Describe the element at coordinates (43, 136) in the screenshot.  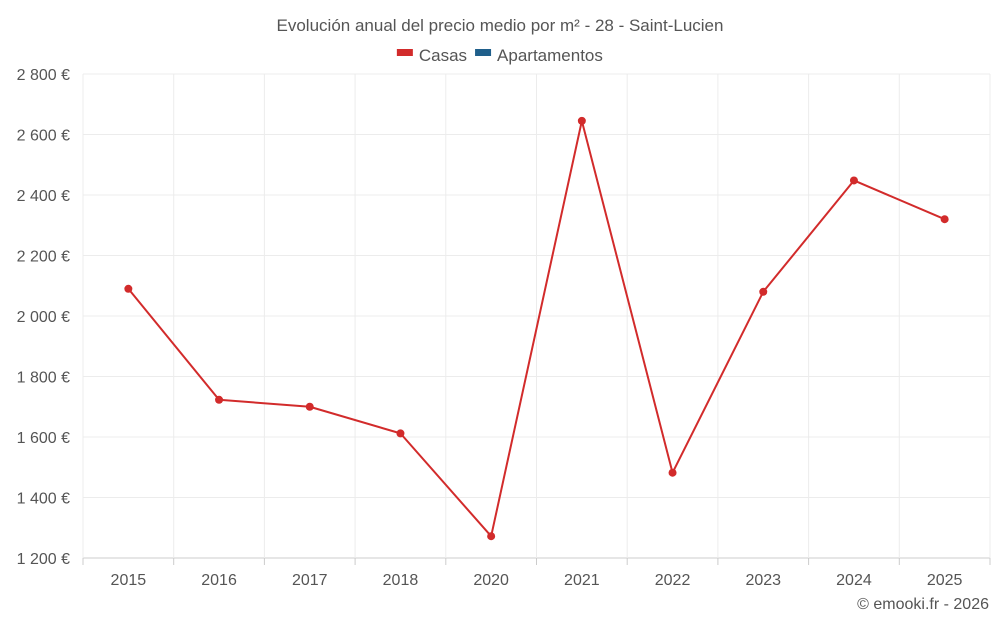
I see `y-tick-label: 2 600 €` at that location.